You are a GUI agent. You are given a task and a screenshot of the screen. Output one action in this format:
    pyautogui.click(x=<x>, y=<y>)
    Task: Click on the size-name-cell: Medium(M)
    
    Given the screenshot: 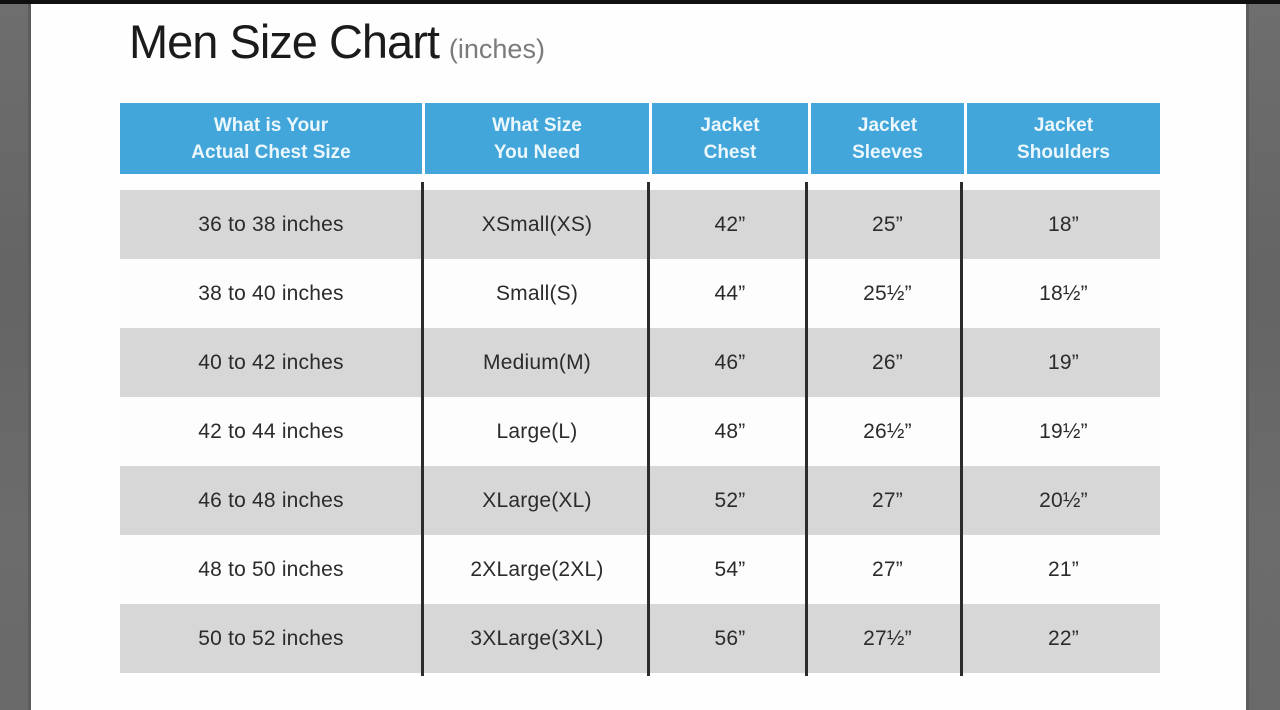 What is the action you would take?
    pyautogui.click(x=537, y=362)
    